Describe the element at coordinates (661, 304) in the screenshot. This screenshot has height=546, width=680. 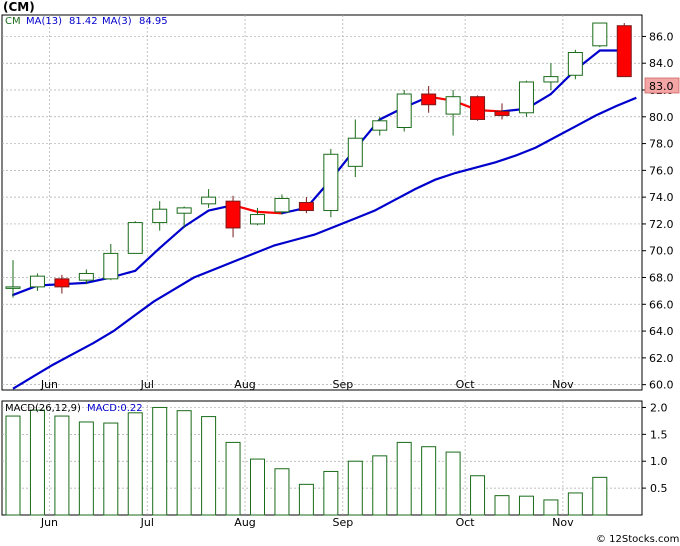
I see `price-y-tick-label: 66.0` at that location.